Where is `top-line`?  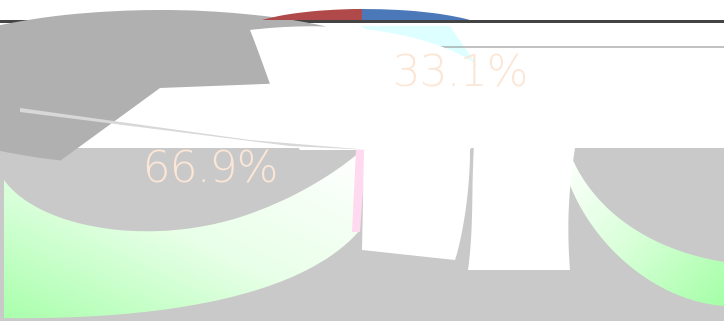 top-line is located at coordinates (362, 21).